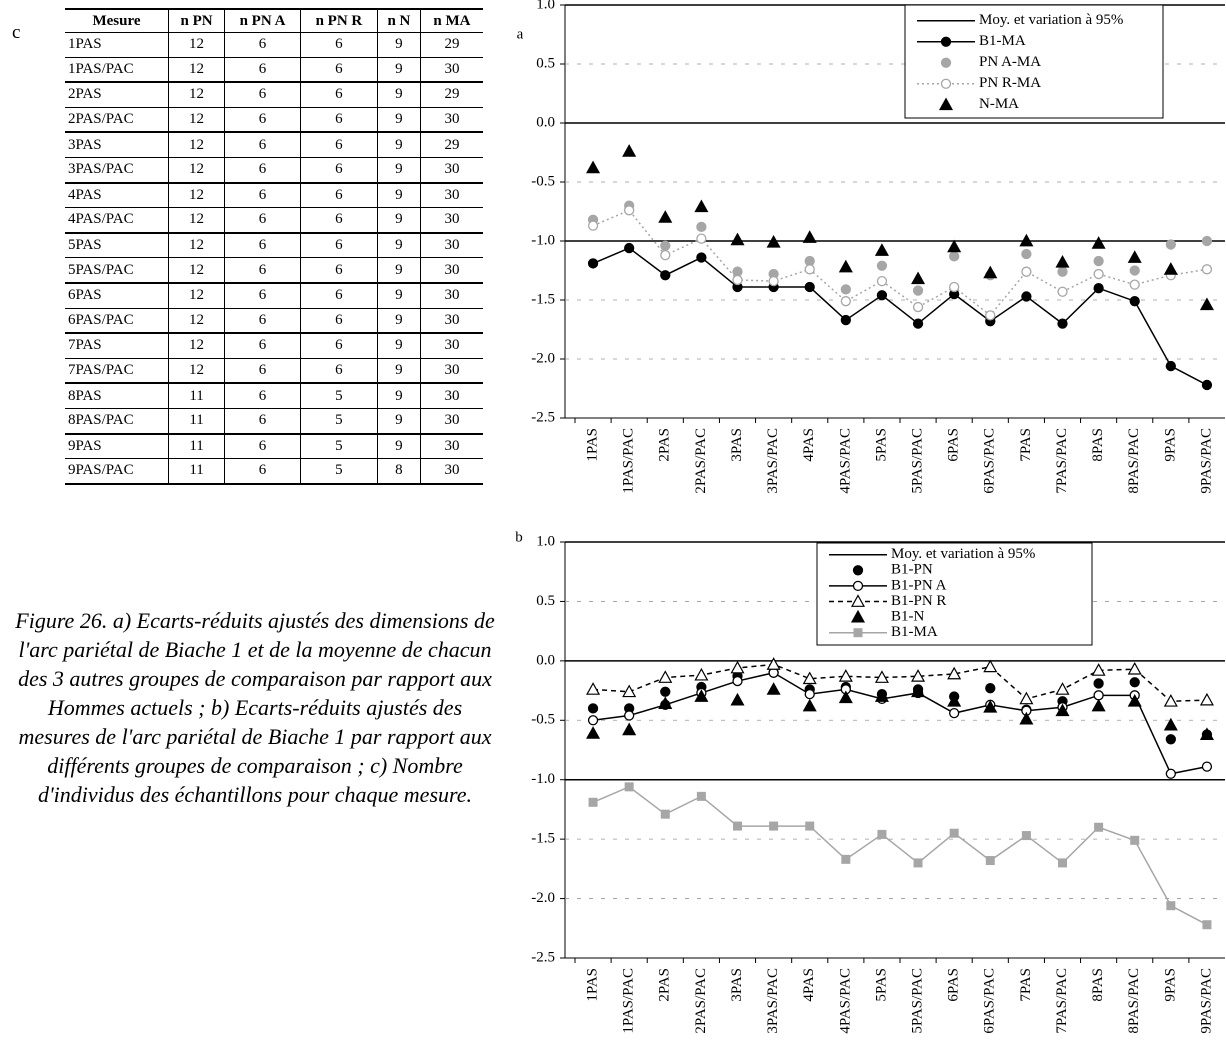  What do you see at coordinates (1170, 445) in the screenshot?
I see `x-tick-label: 9PAS` at bounding box center [1170, 445].